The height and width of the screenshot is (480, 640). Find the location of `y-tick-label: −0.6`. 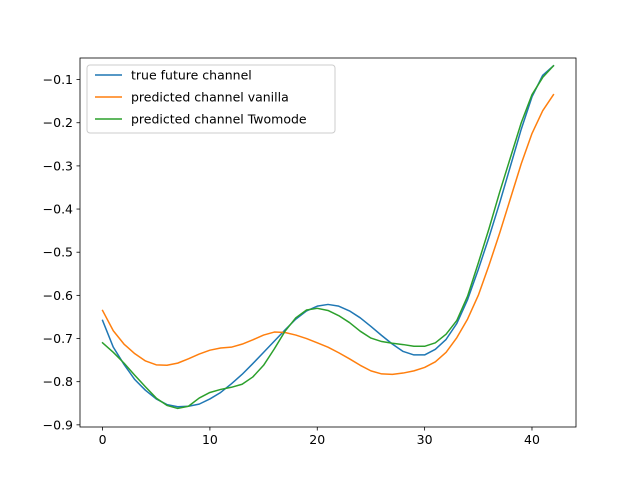

y-tick-label: −0.6 is located at coordinates (58, 295).